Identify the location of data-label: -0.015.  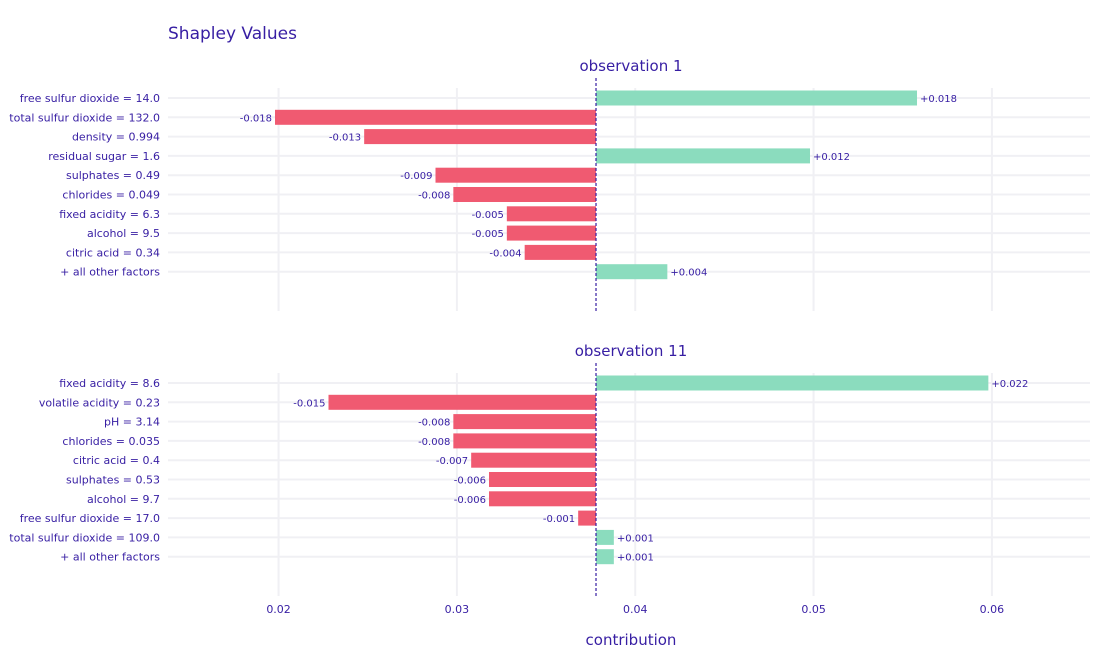
(309, 403).